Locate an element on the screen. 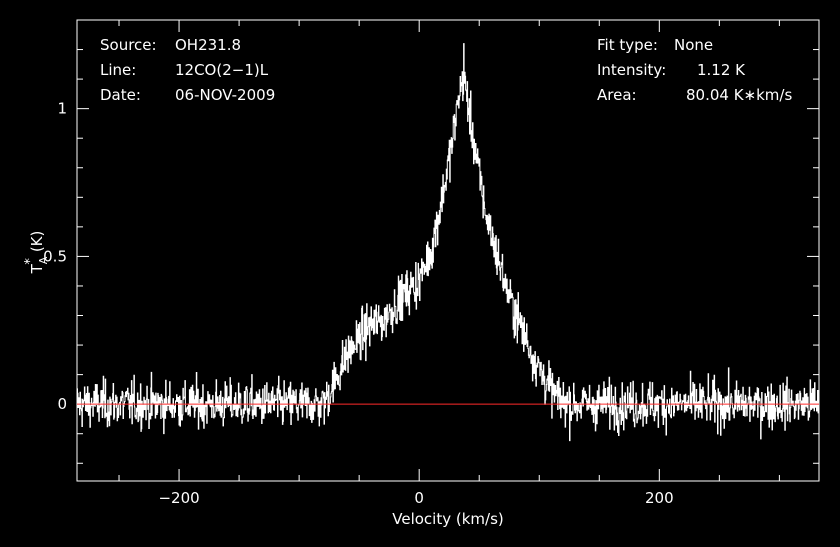 This screenshot has width=840, height=547. svg-text:TA*(K): TA* (K) is located at coordinates (36, 253).